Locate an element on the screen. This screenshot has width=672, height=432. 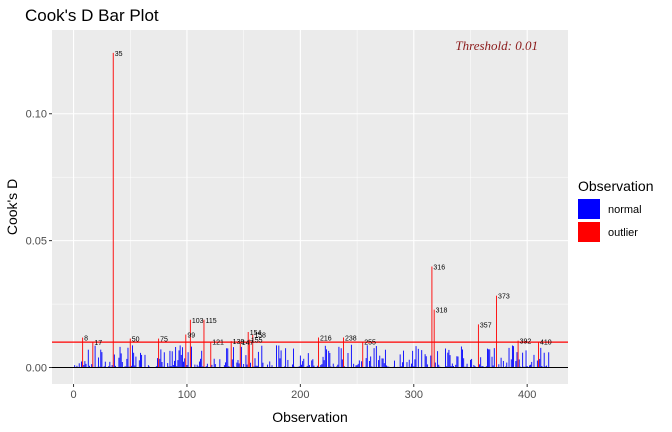
outlier-point-label: 8 is located at coordinates (86, 339).